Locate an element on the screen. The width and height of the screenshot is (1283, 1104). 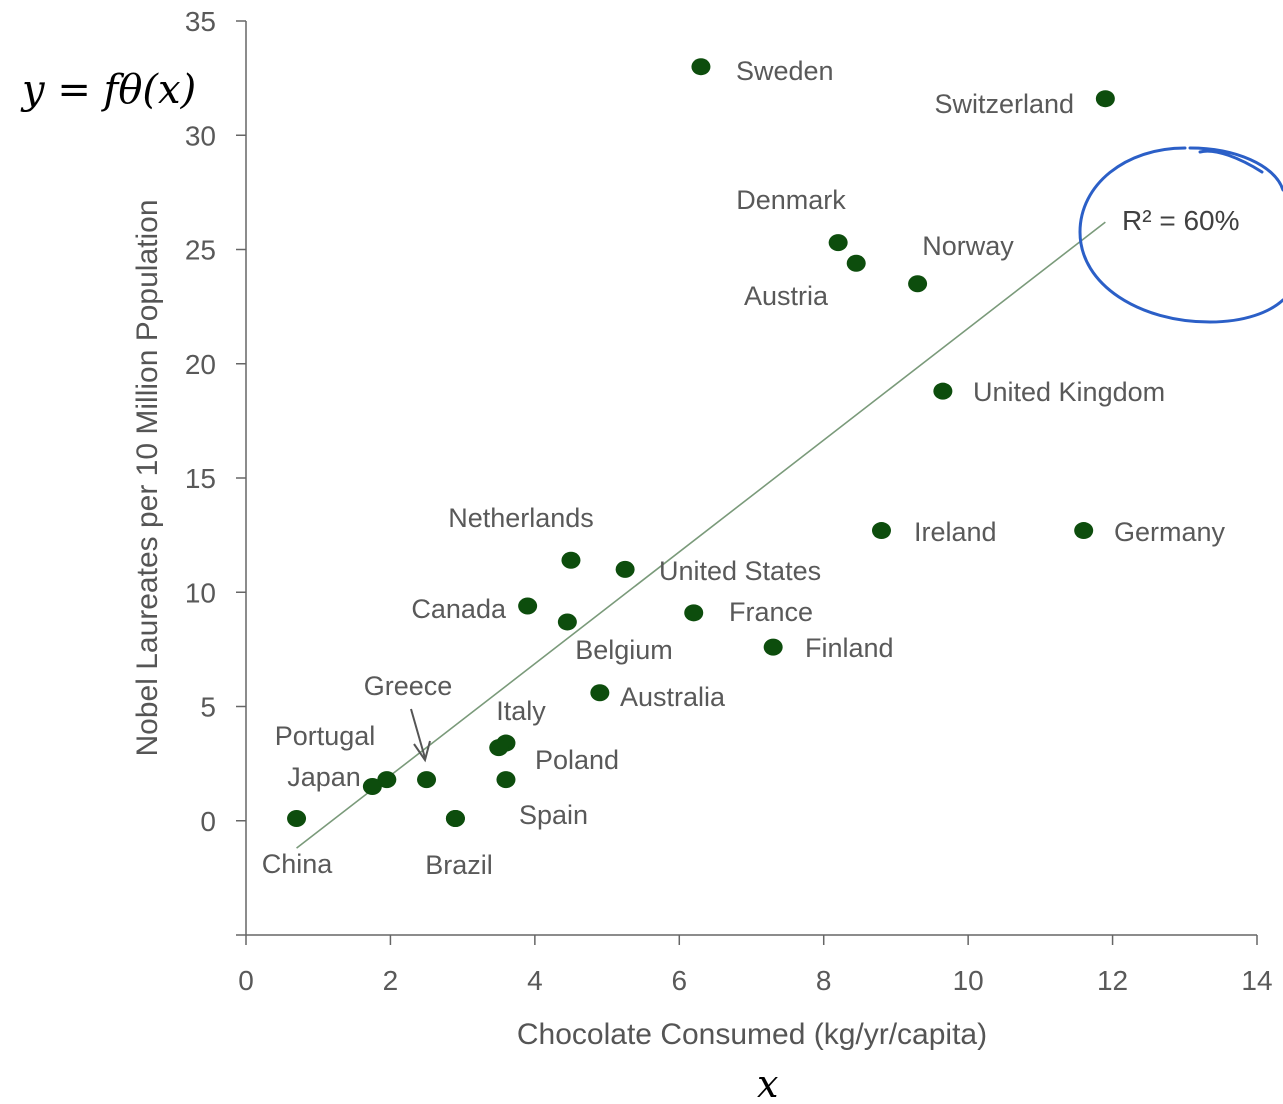
point-finland is located at coordinates (773, 647).